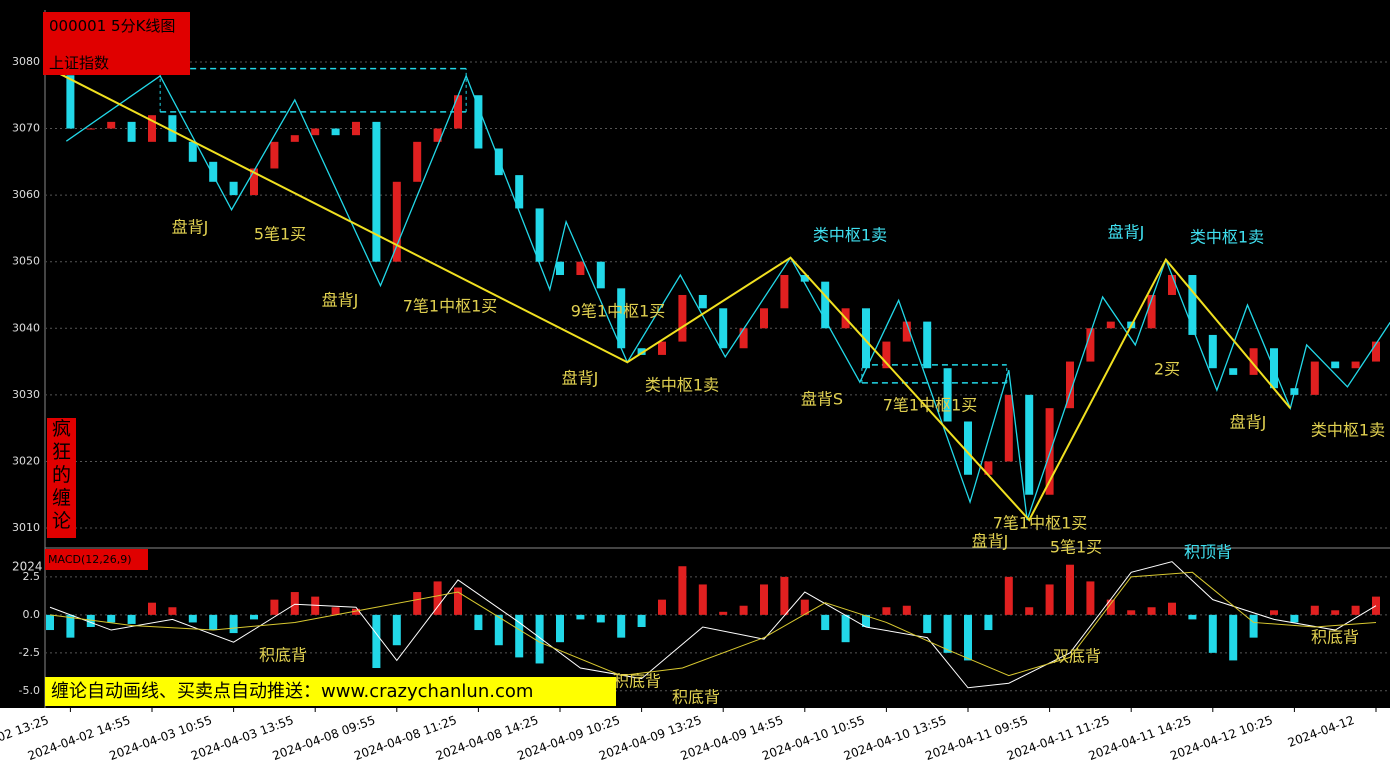  I want to click on y-tick-label: -5.0, so click(29, 690).